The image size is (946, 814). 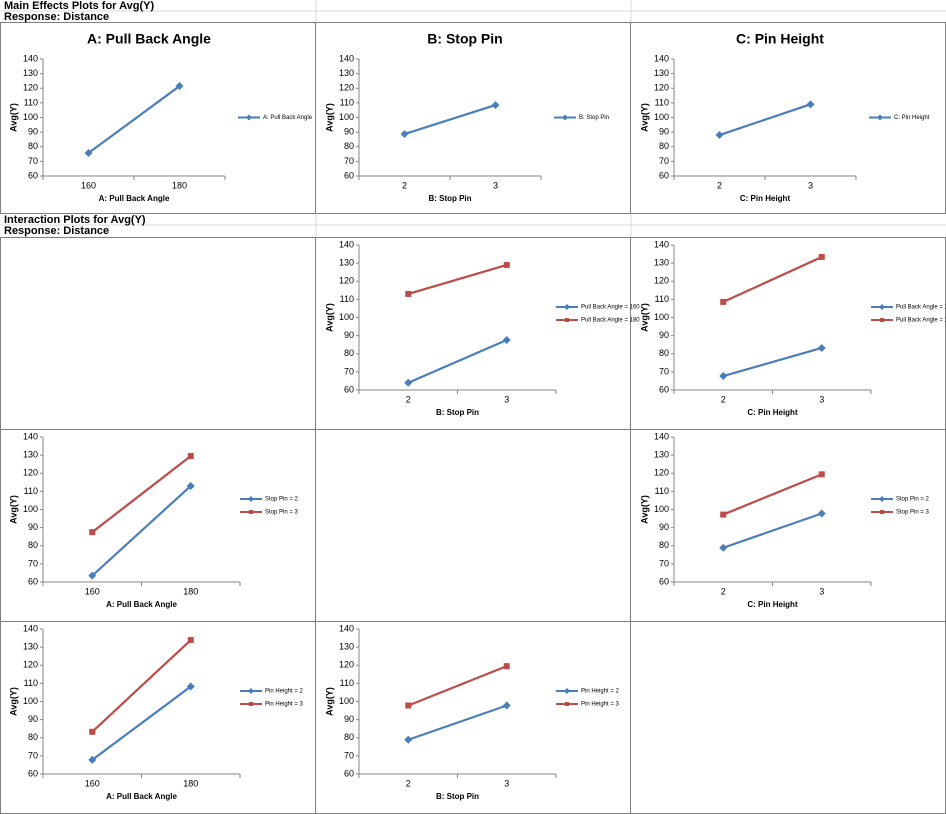 What do you see at coordinates (284, 692) in the screenshot?
I see `legend-label: Pin Height = 2` at bounding box center [284, 692].